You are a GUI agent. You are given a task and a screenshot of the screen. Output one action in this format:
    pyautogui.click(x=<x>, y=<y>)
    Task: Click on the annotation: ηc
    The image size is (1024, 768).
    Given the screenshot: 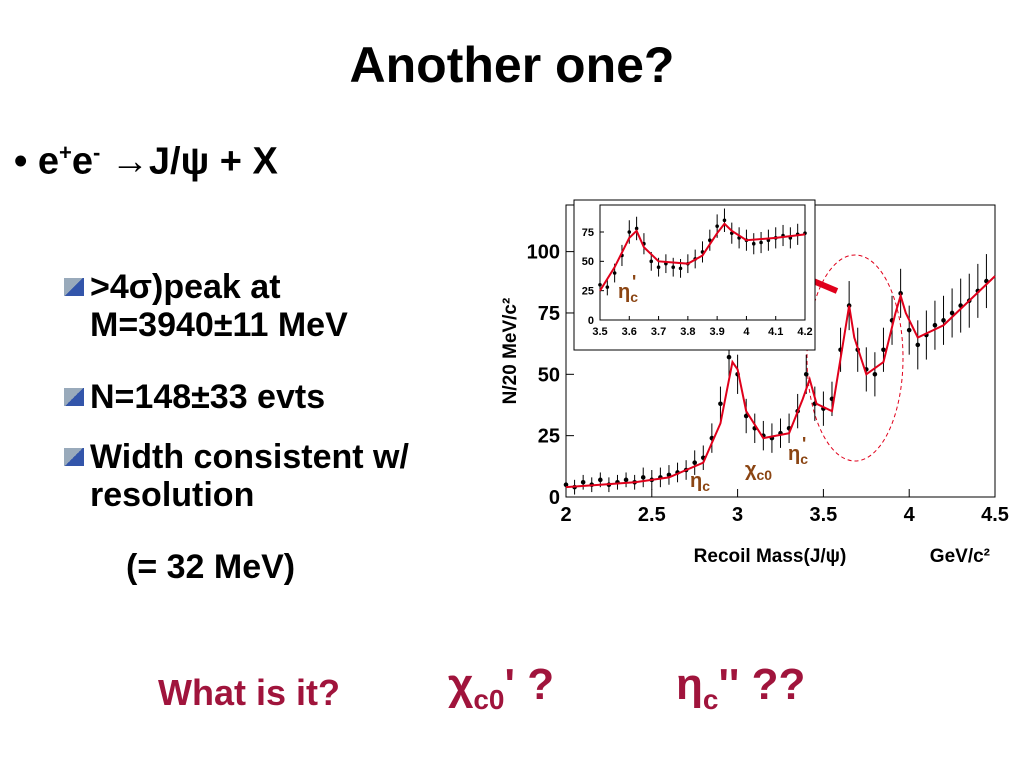 What is the action you would take?
    pyautogui.click(x=700, y=482)
    